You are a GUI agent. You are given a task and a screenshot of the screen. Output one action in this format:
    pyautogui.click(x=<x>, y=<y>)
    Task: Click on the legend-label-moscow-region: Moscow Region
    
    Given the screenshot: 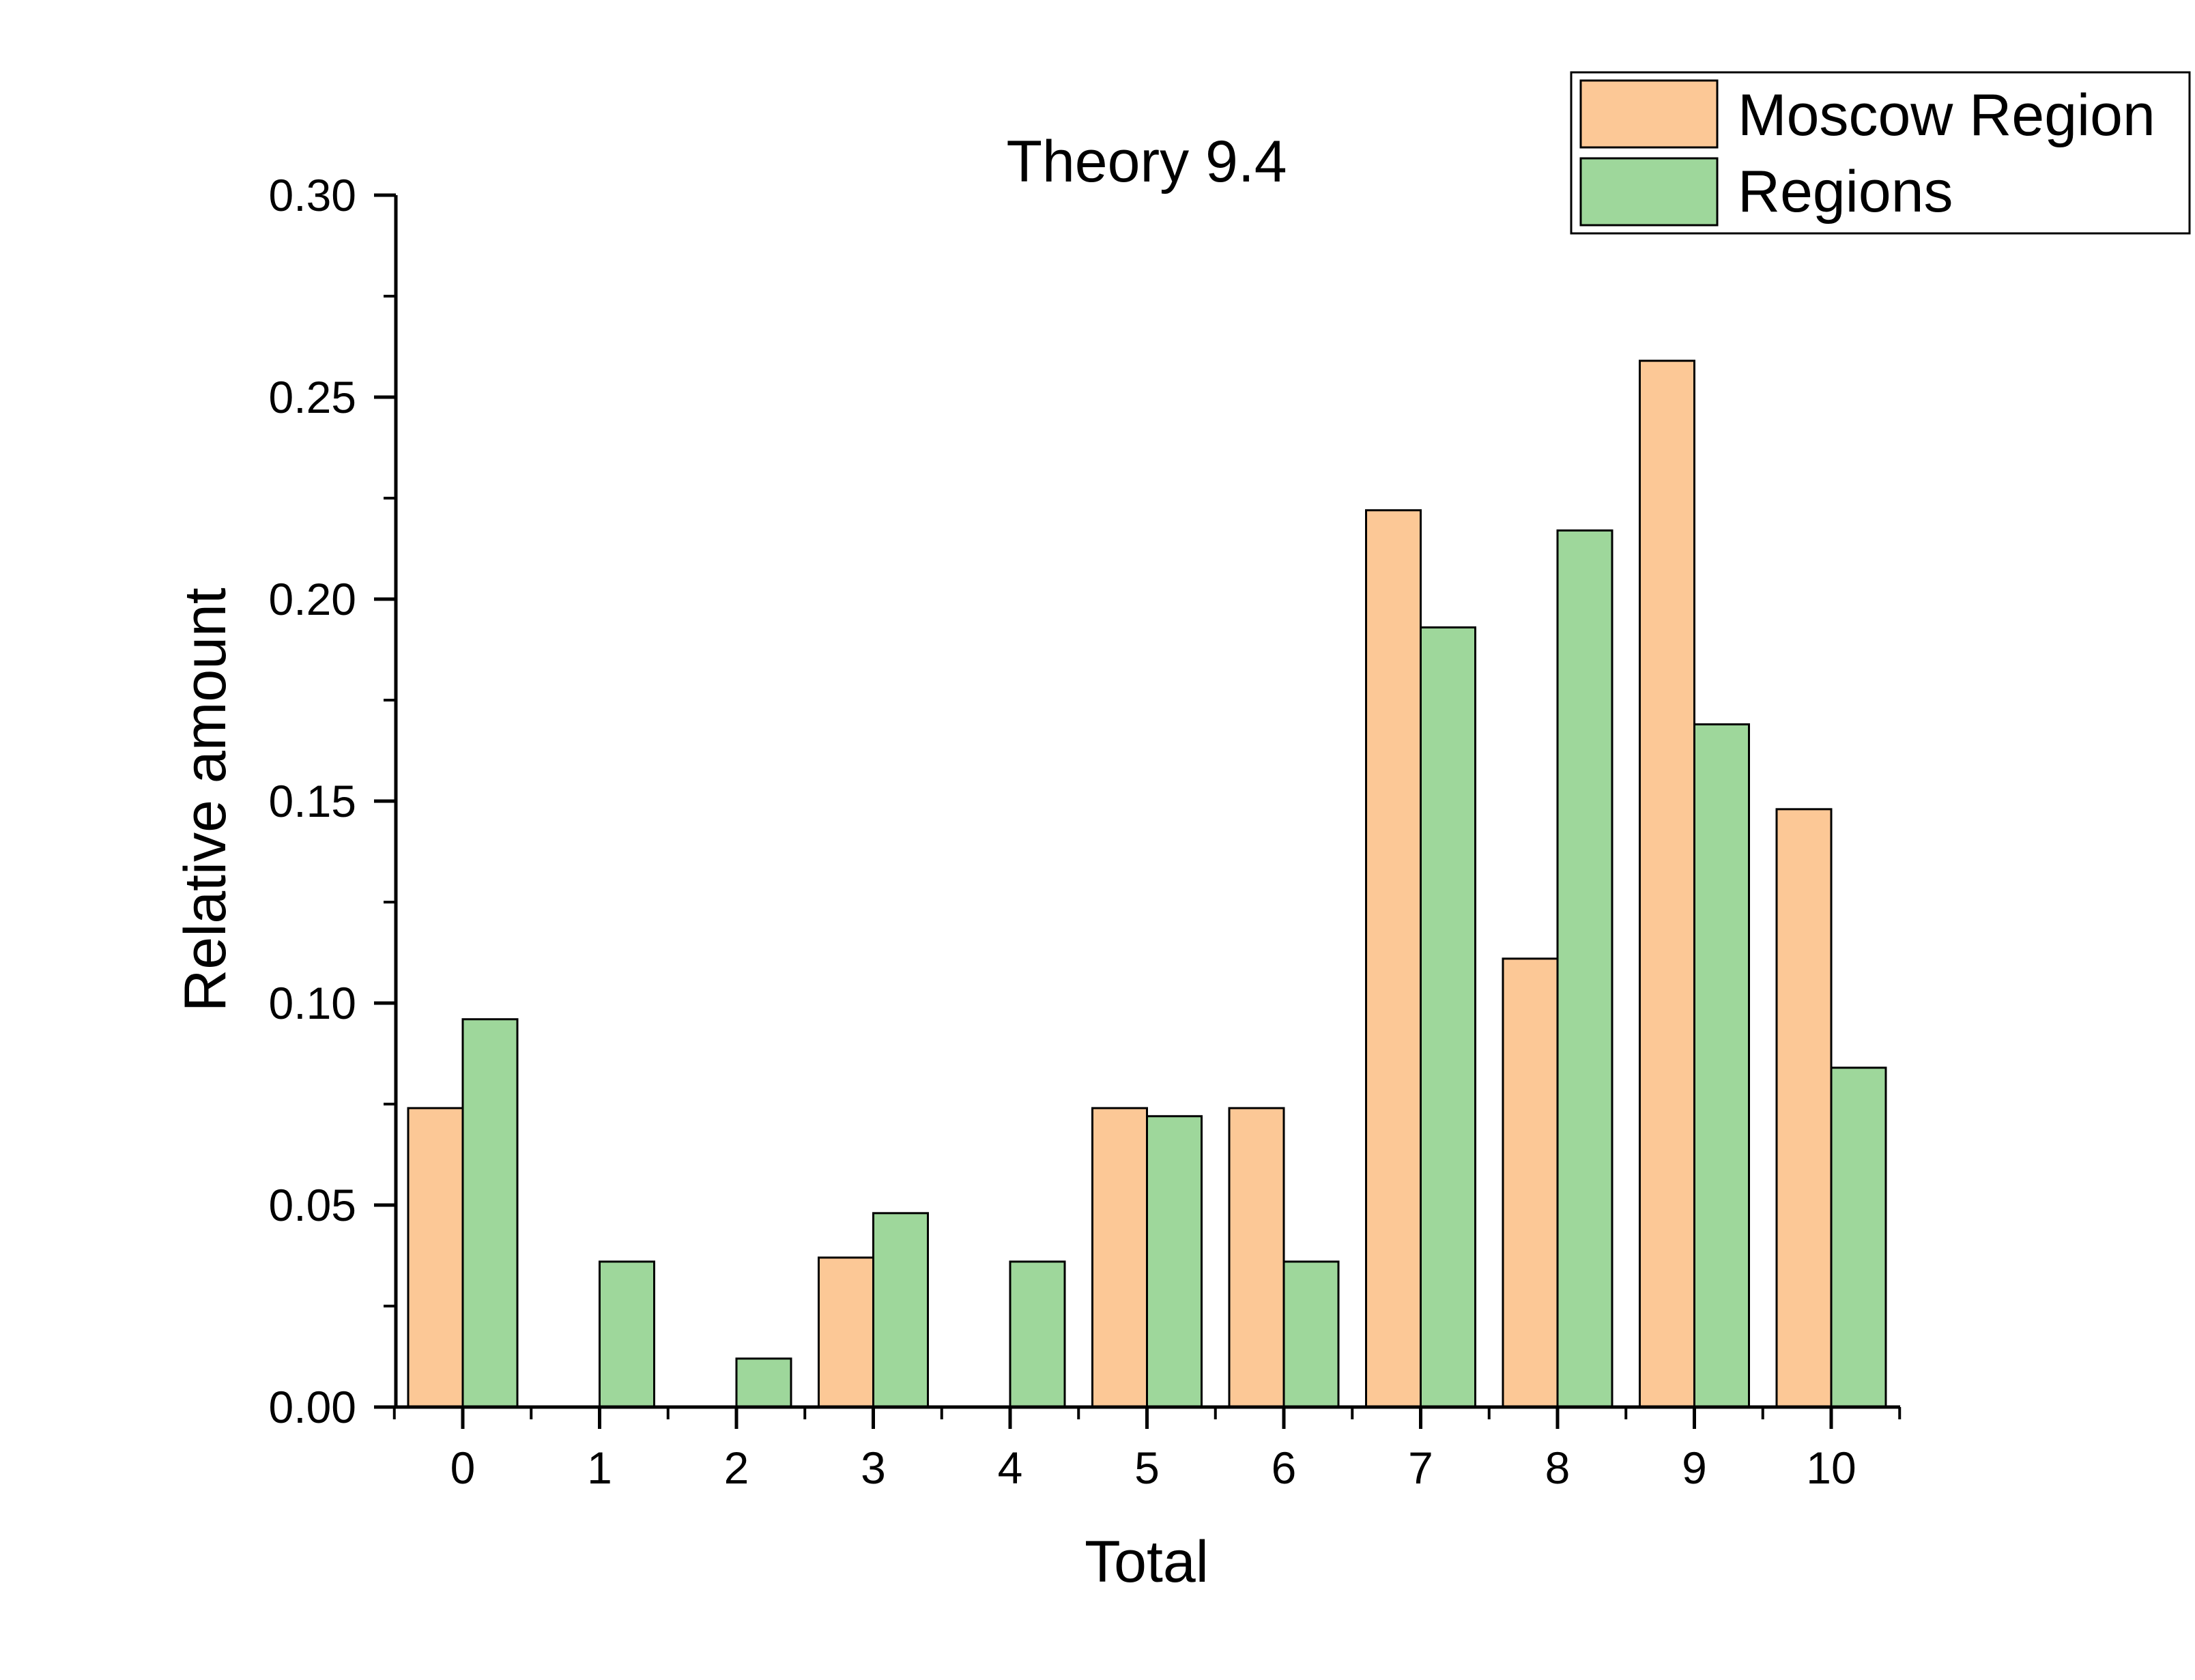 What is the action you would take?
    pyautogui.click(x=1947, y=115)
    